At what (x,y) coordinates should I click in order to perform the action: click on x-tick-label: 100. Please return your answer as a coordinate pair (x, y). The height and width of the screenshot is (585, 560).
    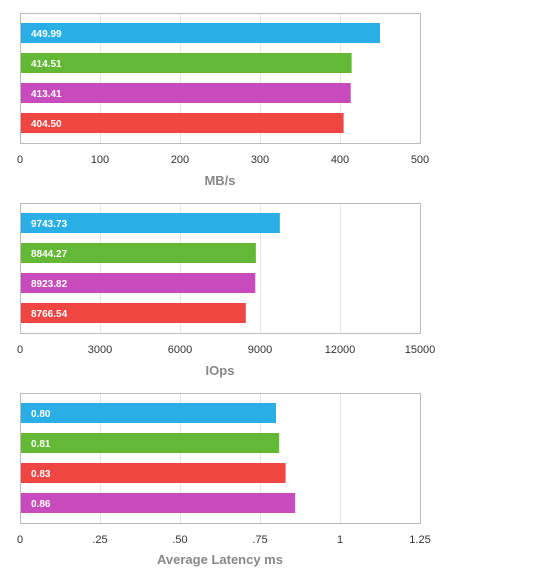
    Looking at the image, I should click on (100, 160).